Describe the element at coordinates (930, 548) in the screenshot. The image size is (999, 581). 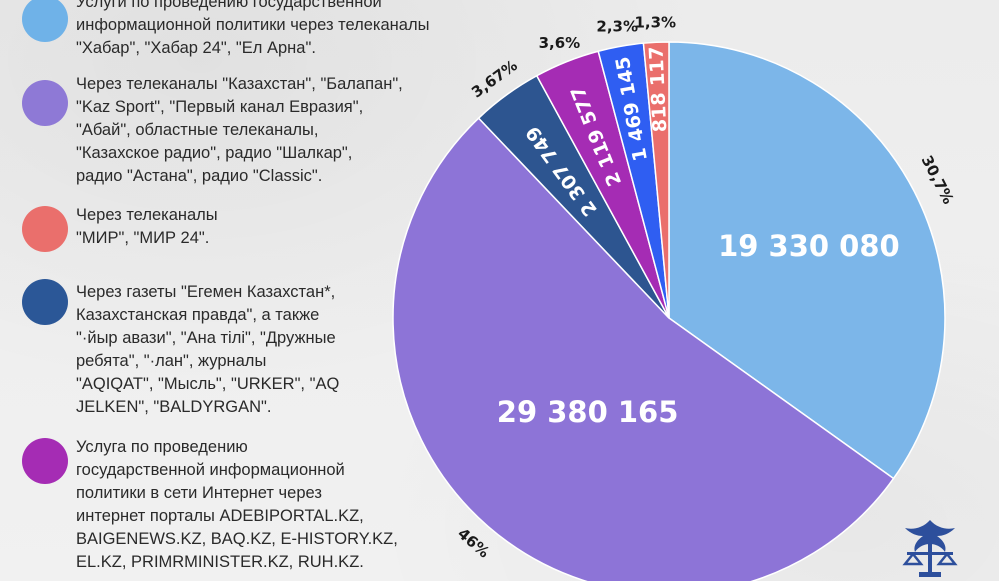
I see `emblem-logo-icon` at that location.